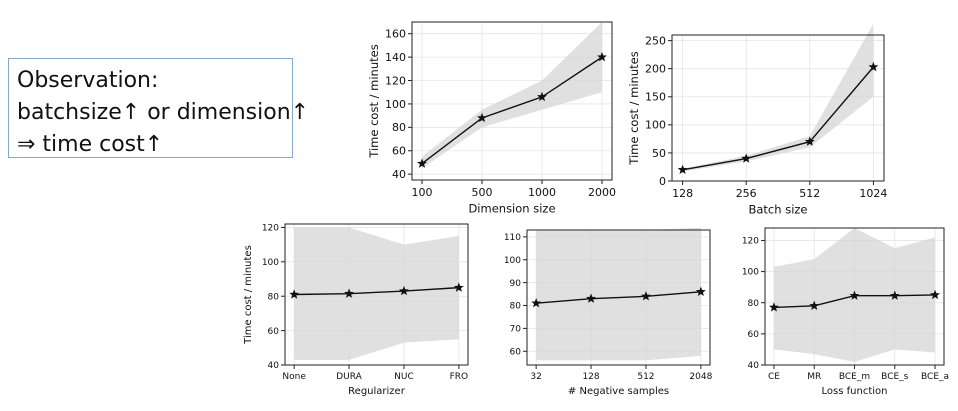 This screenshot has width=958, height=411. I want to click on y-tick-label: 160, so click(395, 34).